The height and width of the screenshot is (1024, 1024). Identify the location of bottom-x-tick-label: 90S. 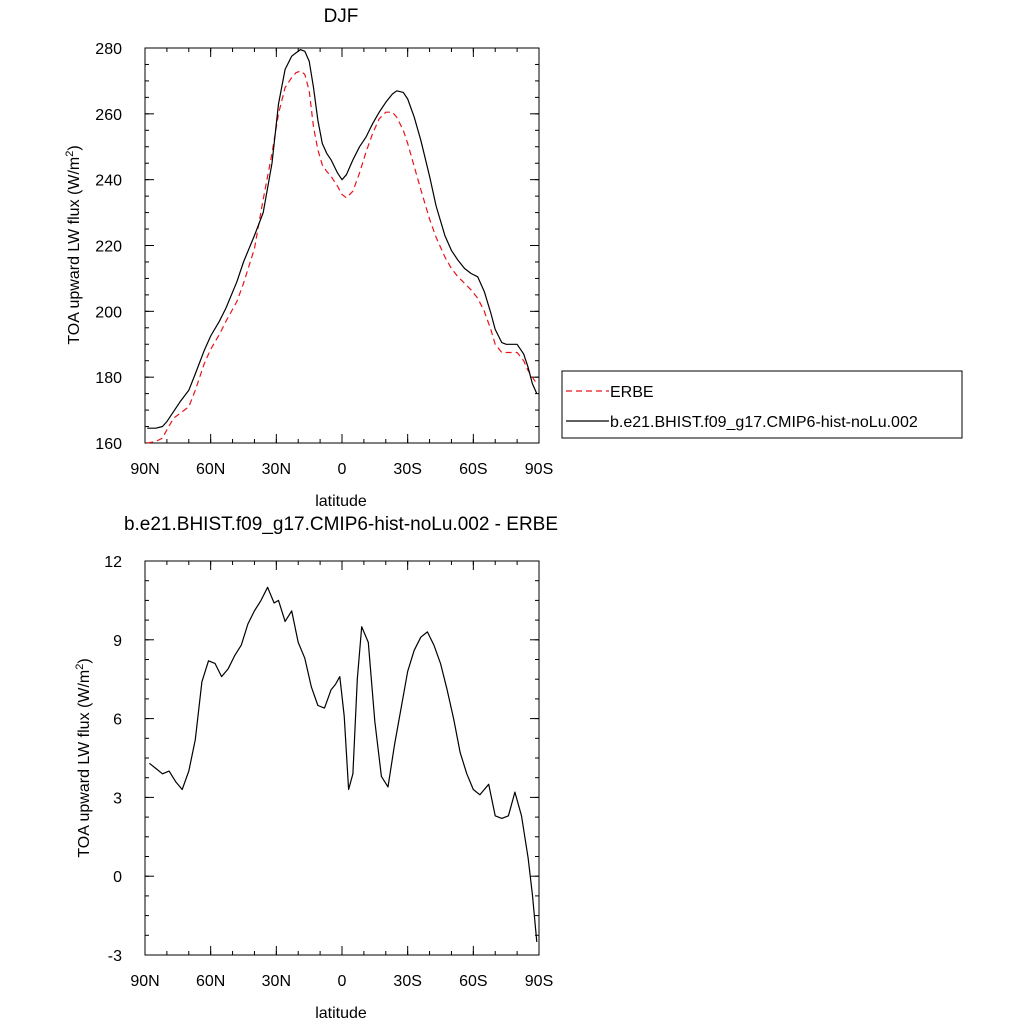
(539, 981).